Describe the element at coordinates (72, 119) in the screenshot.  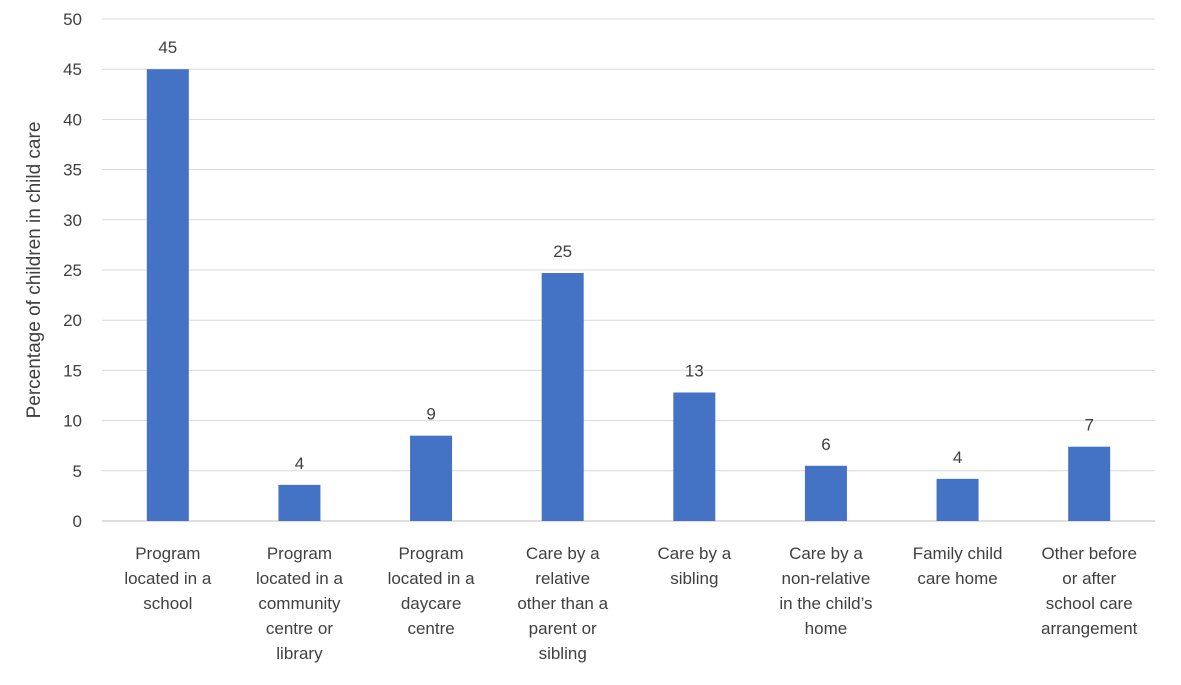
I see `y-tick-label: 40` at that location.